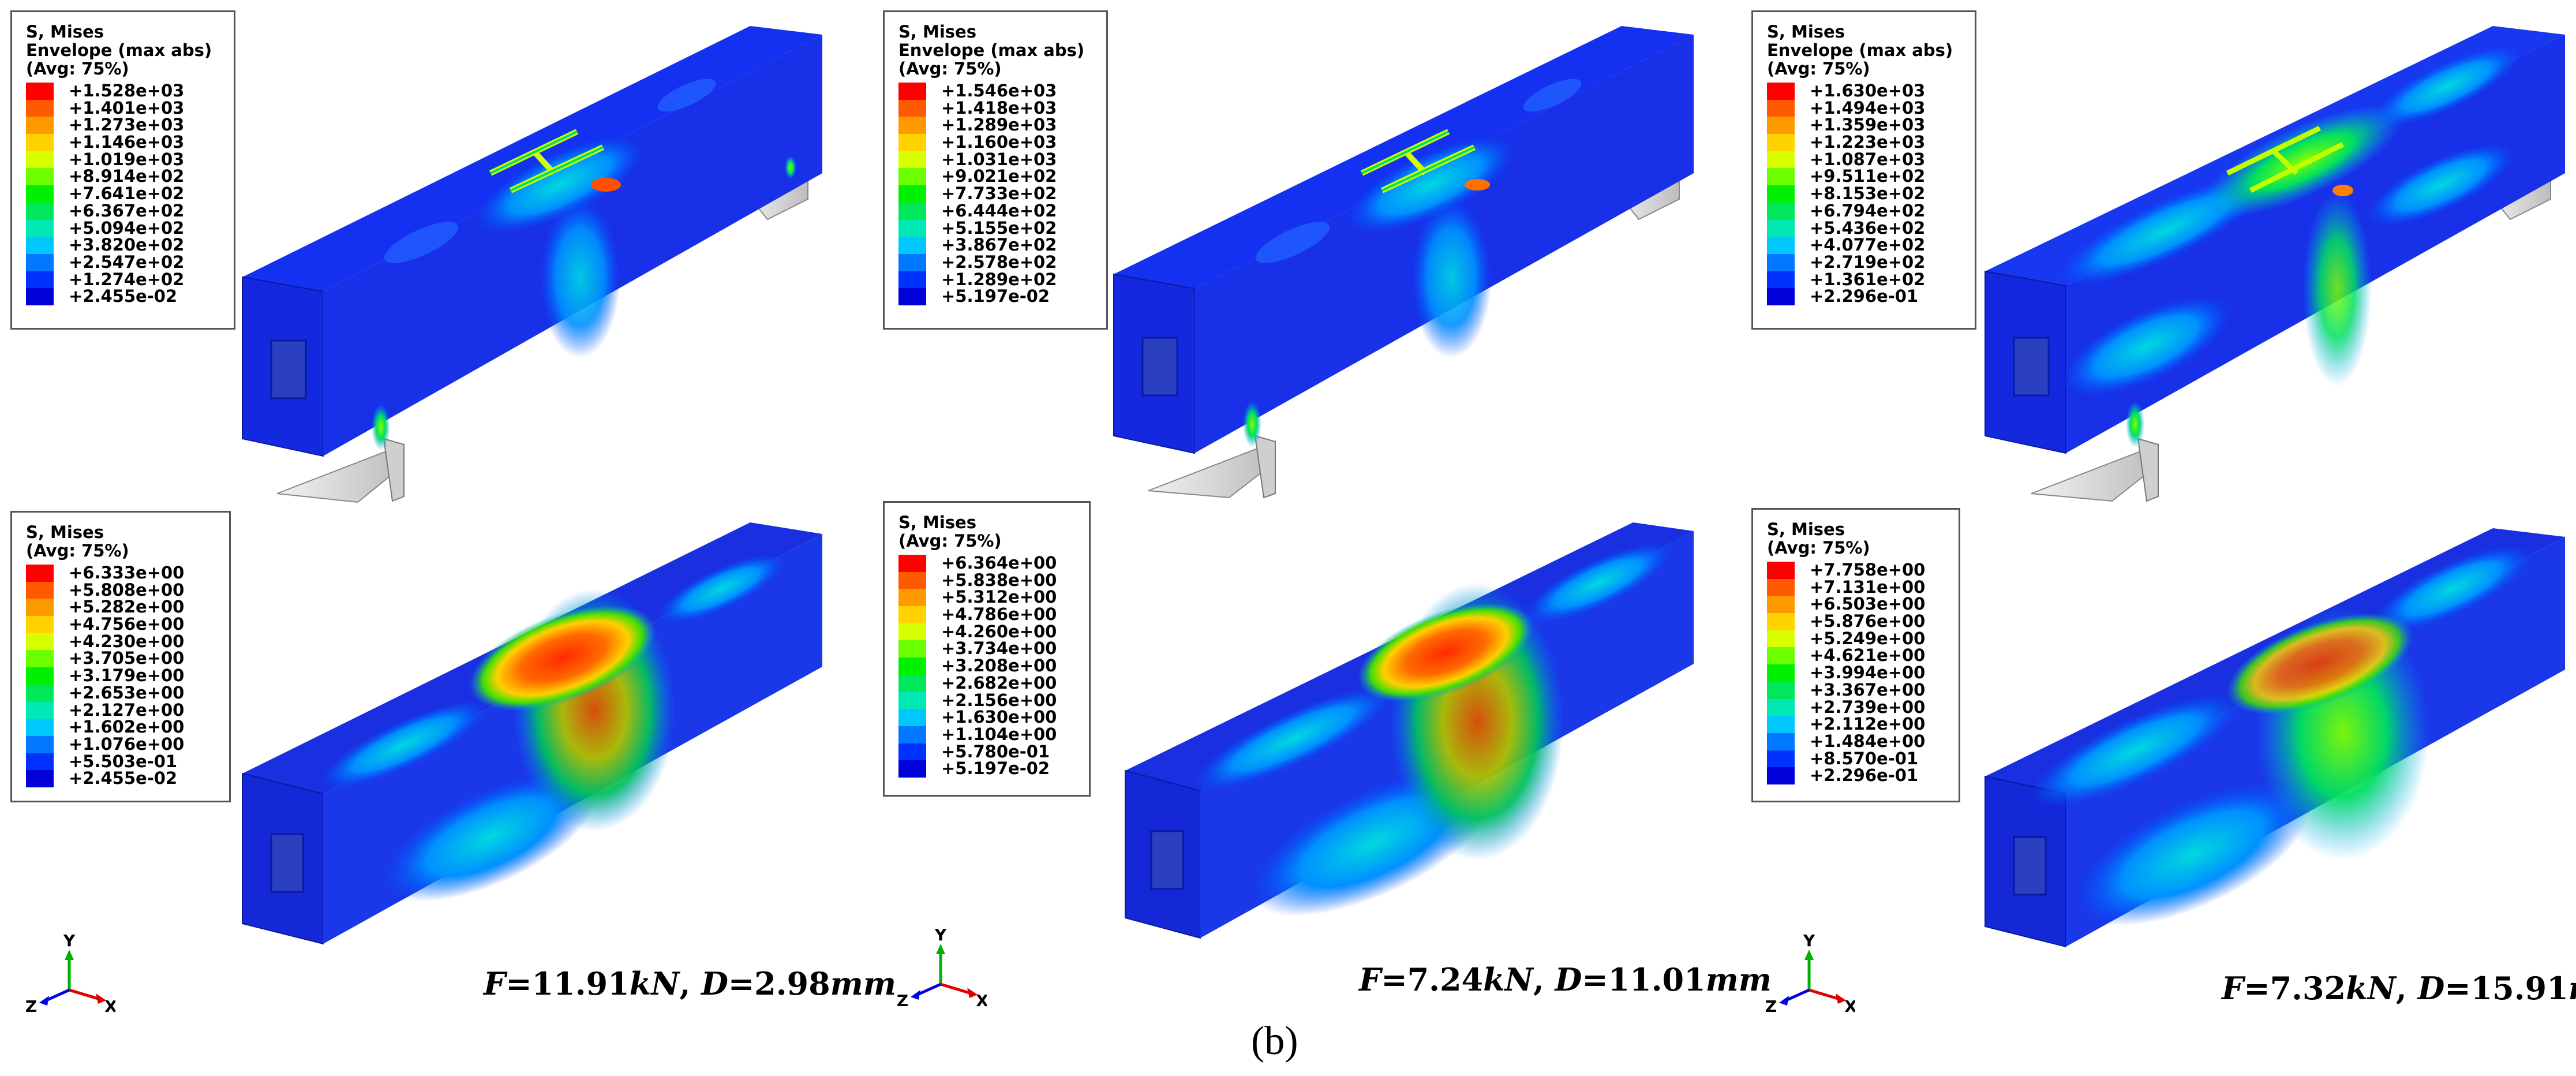 The width and height of the screenshot is (2576, 1076). What do you see at coordinates (1274, 1041) in the screenshot?
I see `figure-caption: (b)` at bounding box center [1274, 1041].